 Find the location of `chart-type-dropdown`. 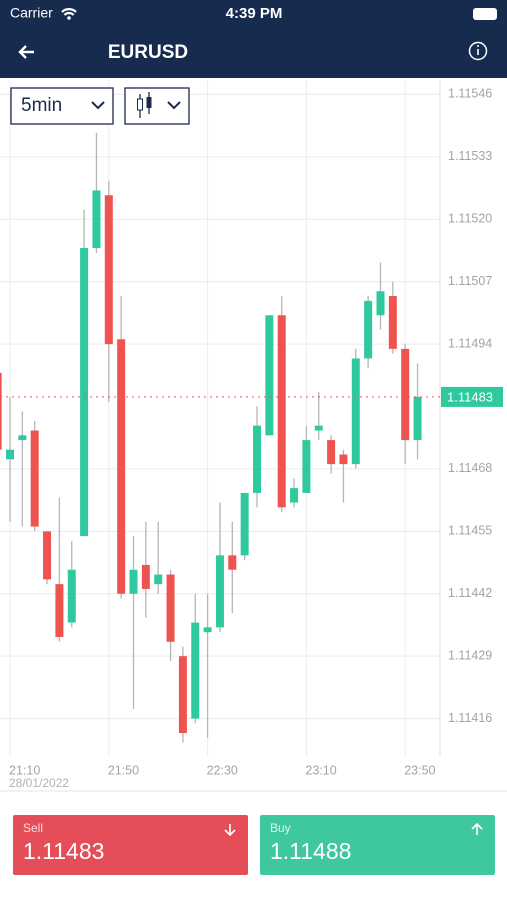

chart-type-dropdown is located at coordinates (157, 106).